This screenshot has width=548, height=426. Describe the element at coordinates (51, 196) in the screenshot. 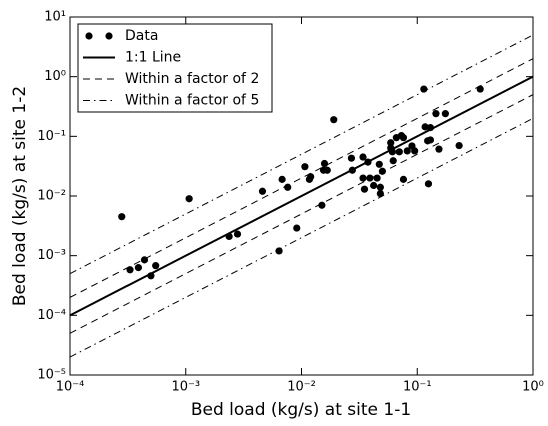

I see `y-tick-label: 10⁻²` at that location.